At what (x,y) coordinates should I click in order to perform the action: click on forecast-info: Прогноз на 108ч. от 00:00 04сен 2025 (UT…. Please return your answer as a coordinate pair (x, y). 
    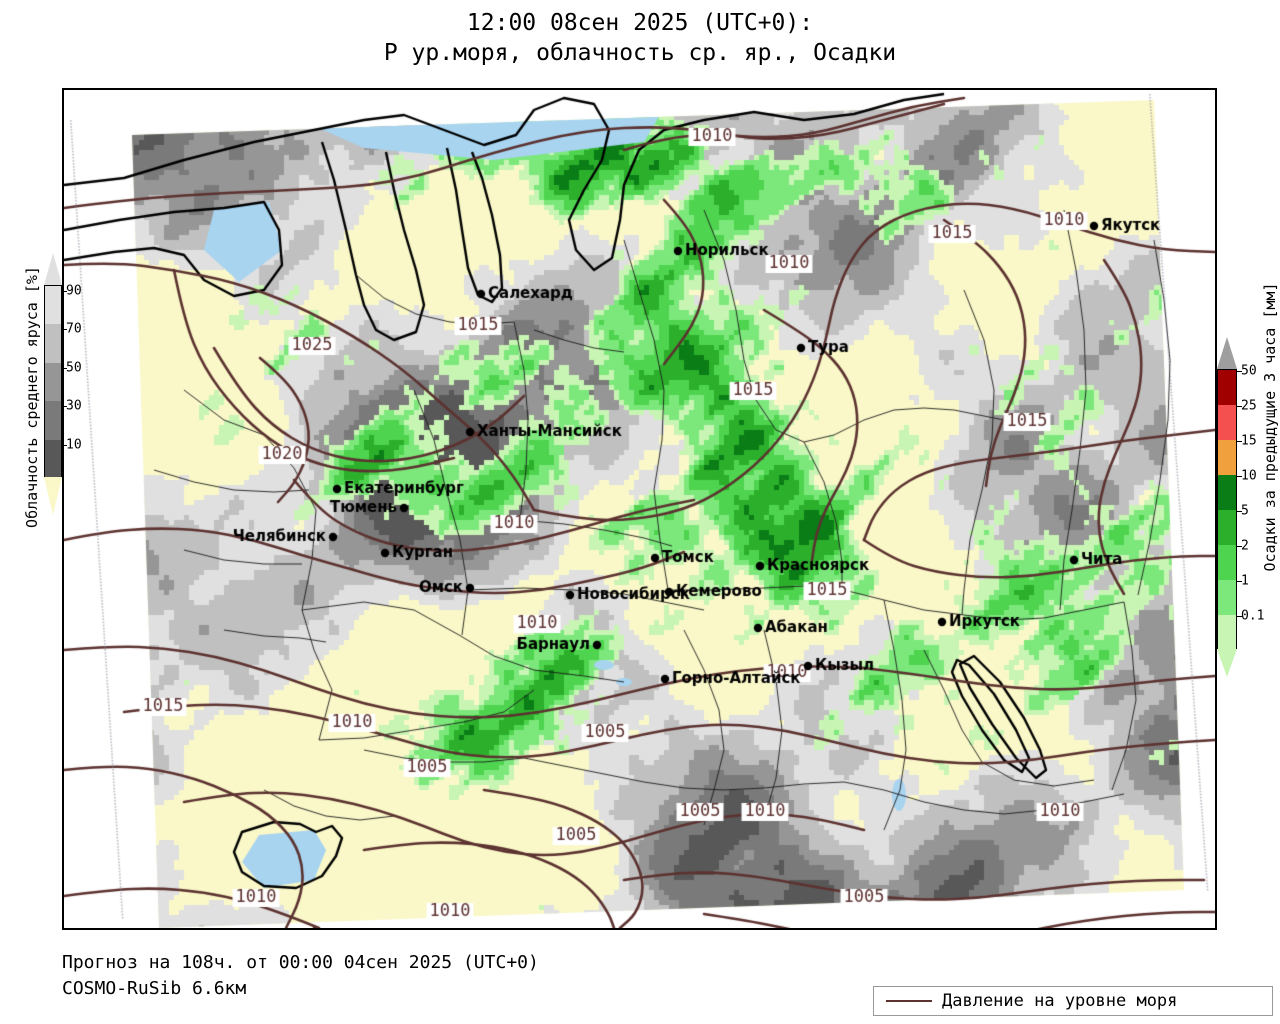
    Looking at the image, I should click on (300, 962).